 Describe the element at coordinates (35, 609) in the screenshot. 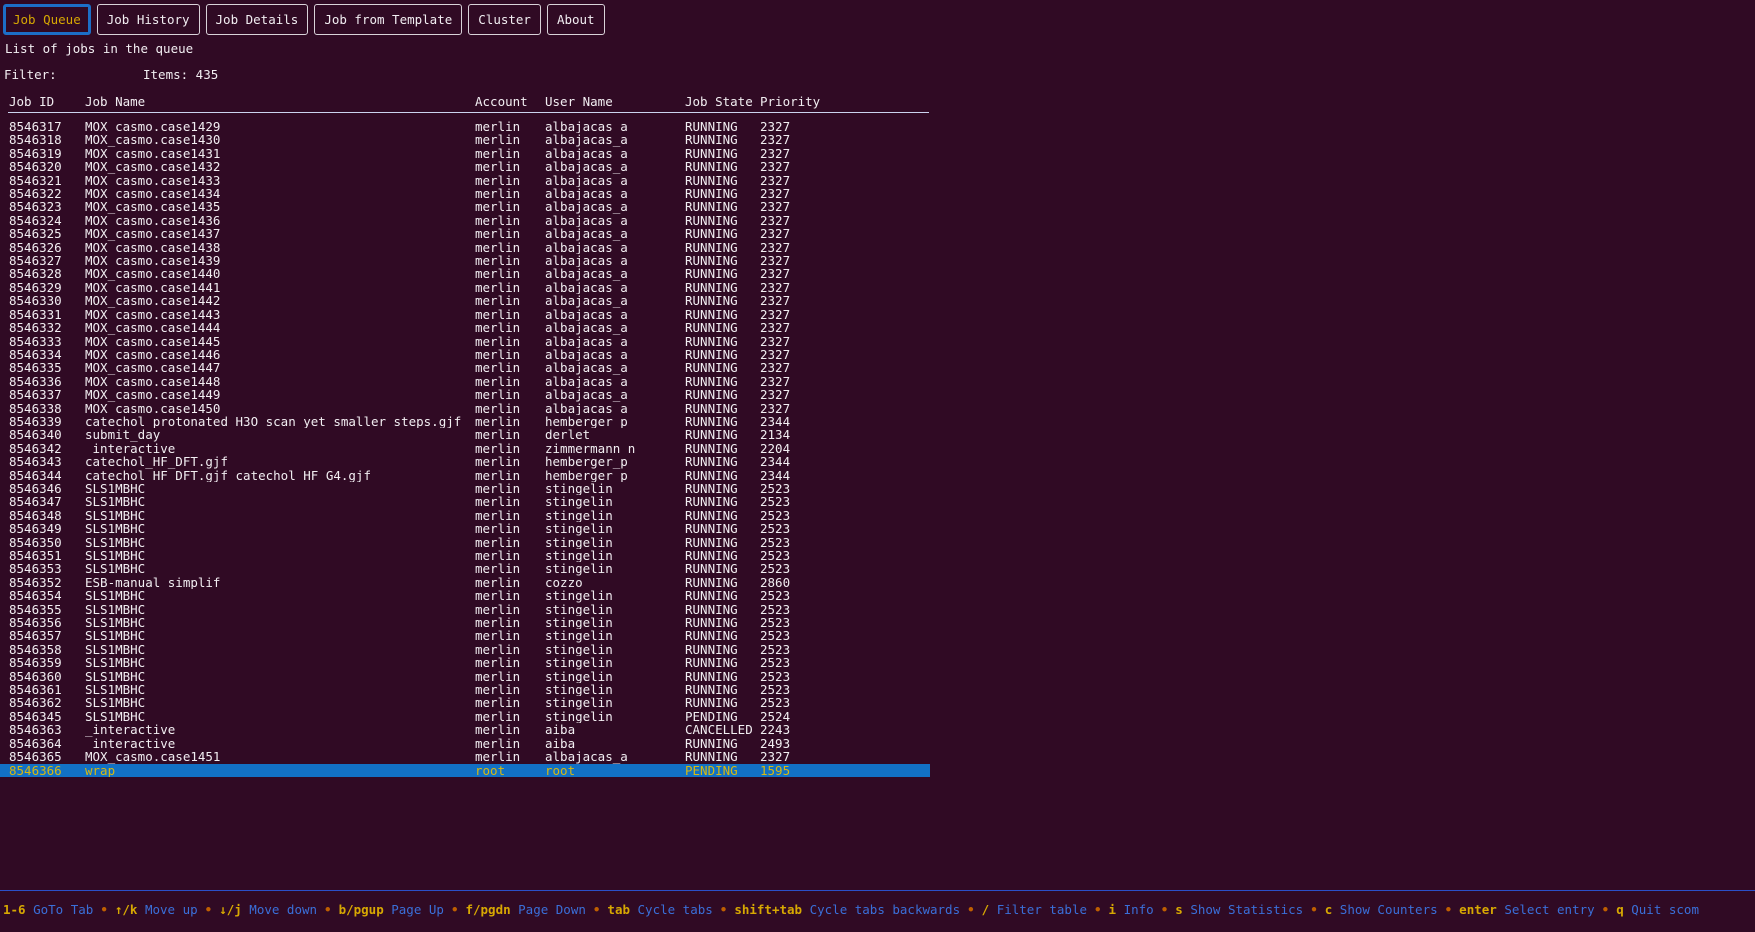

I see `cell-job-id: 8546355` at that location.